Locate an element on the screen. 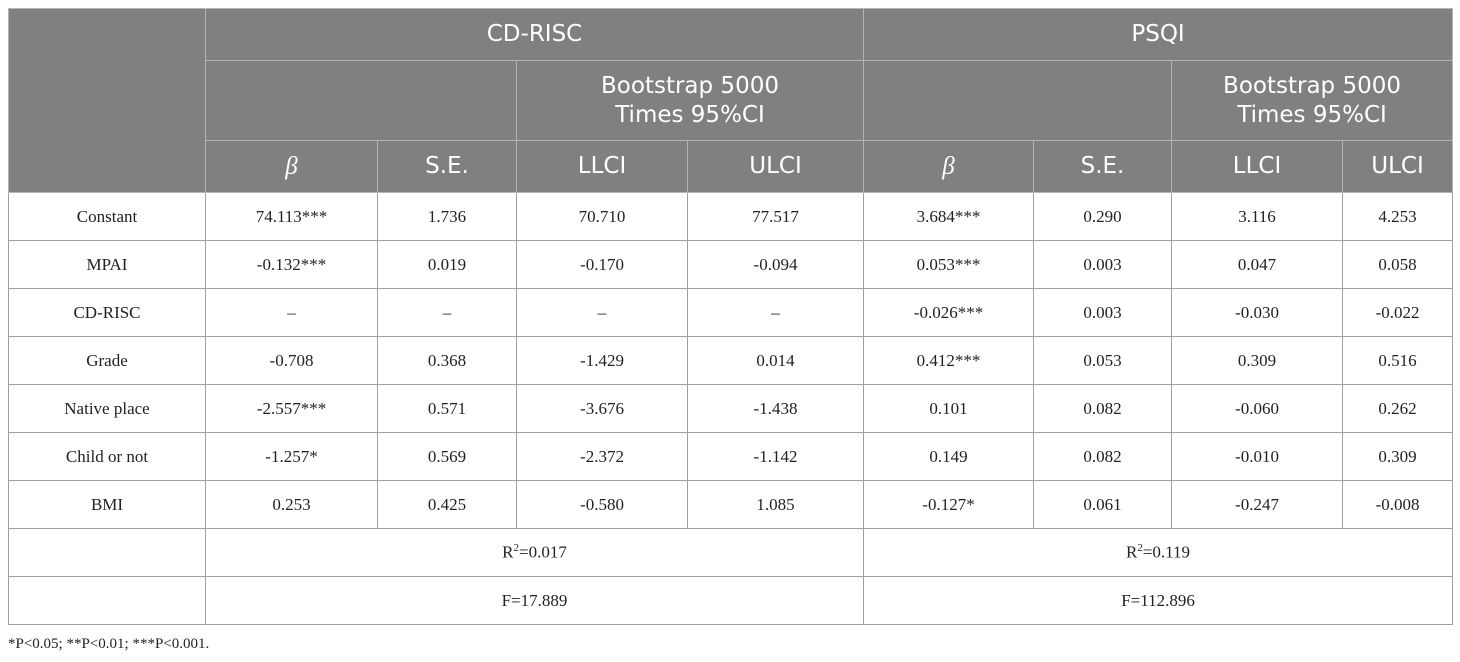 The image size is (1460, 662). f-cell: F=112.896 is located at coordinates (1158, 600).